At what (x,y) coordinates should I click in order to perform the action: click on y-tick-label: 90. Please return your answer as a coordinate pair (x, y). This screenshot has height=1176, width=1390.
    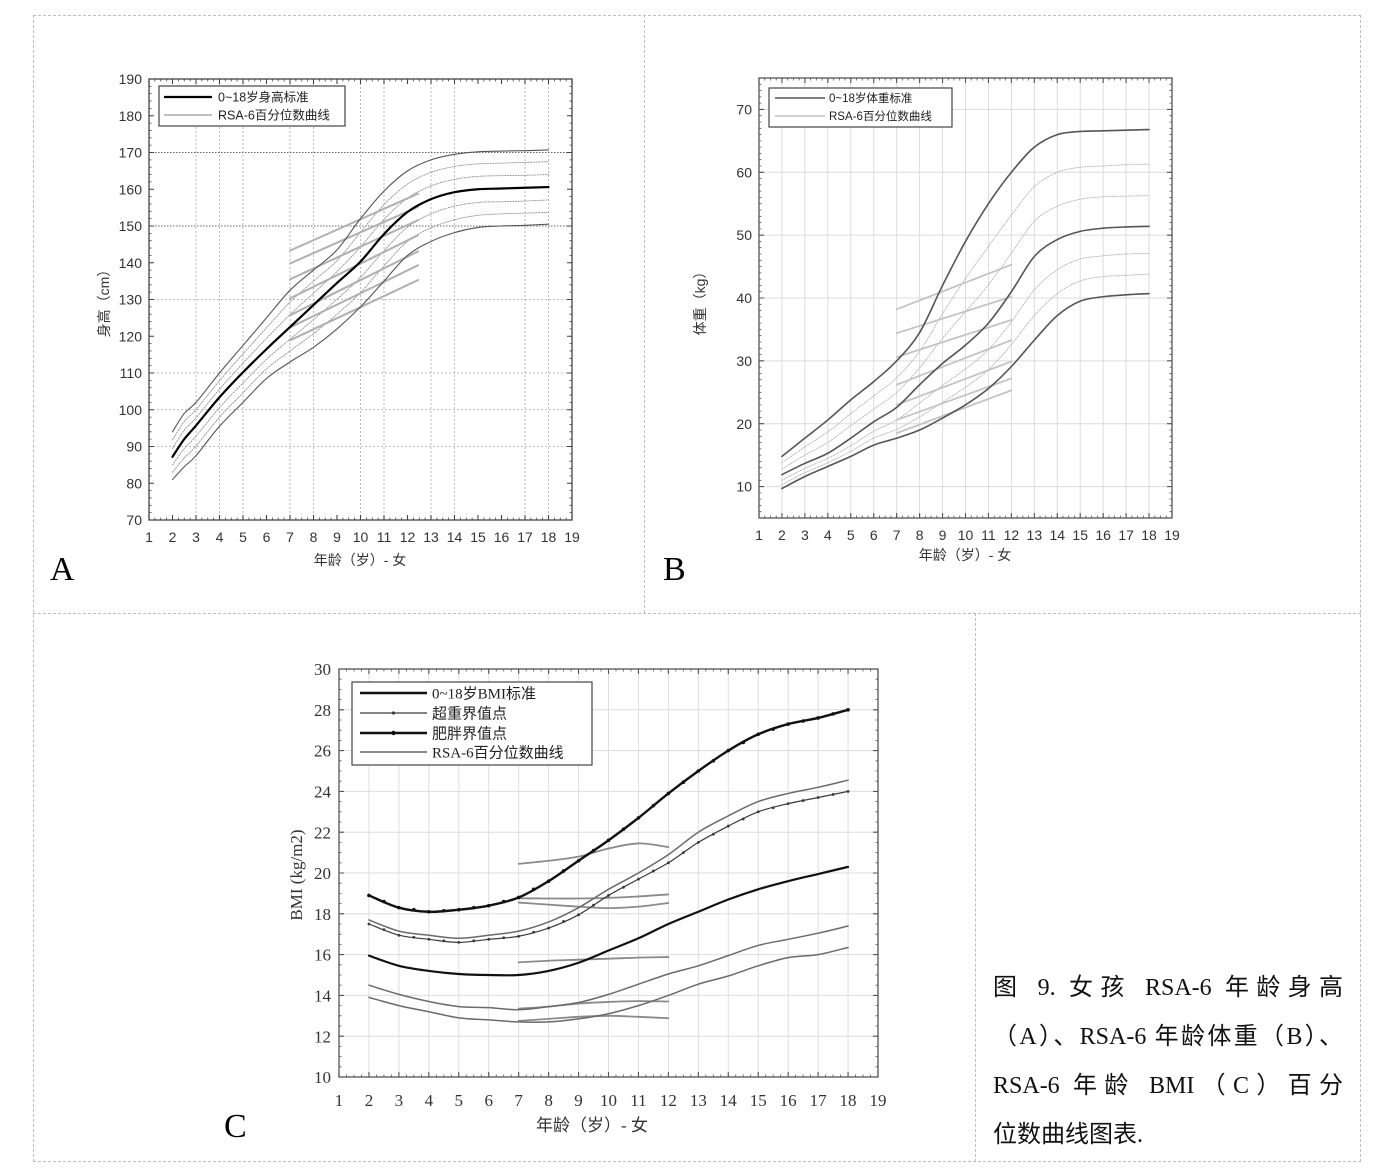
    Looking at the image, I should click on (134, 447).